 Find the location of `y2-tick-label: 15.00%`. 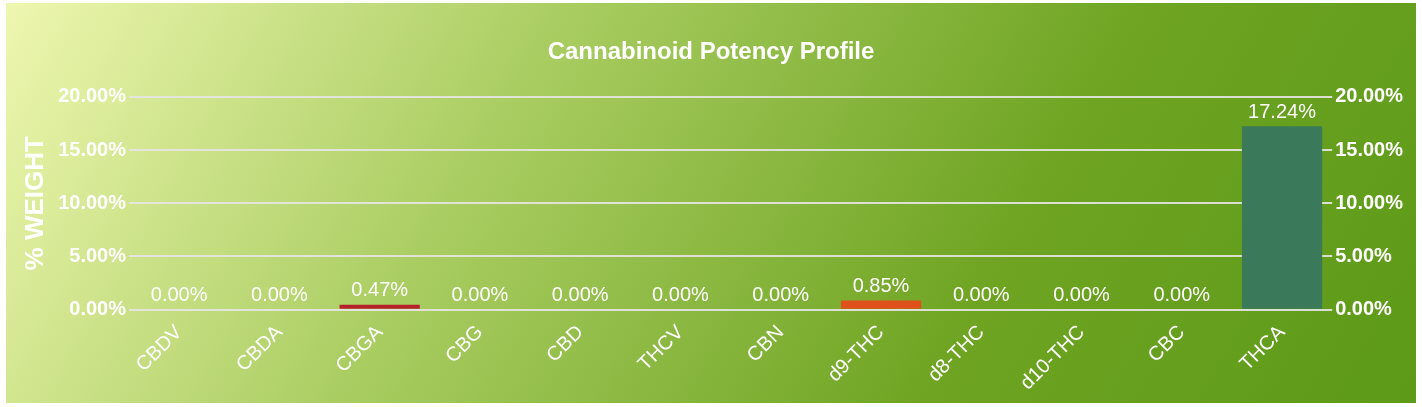

y2-tick-label: 15.00% is located at coordinates (1369, 148).